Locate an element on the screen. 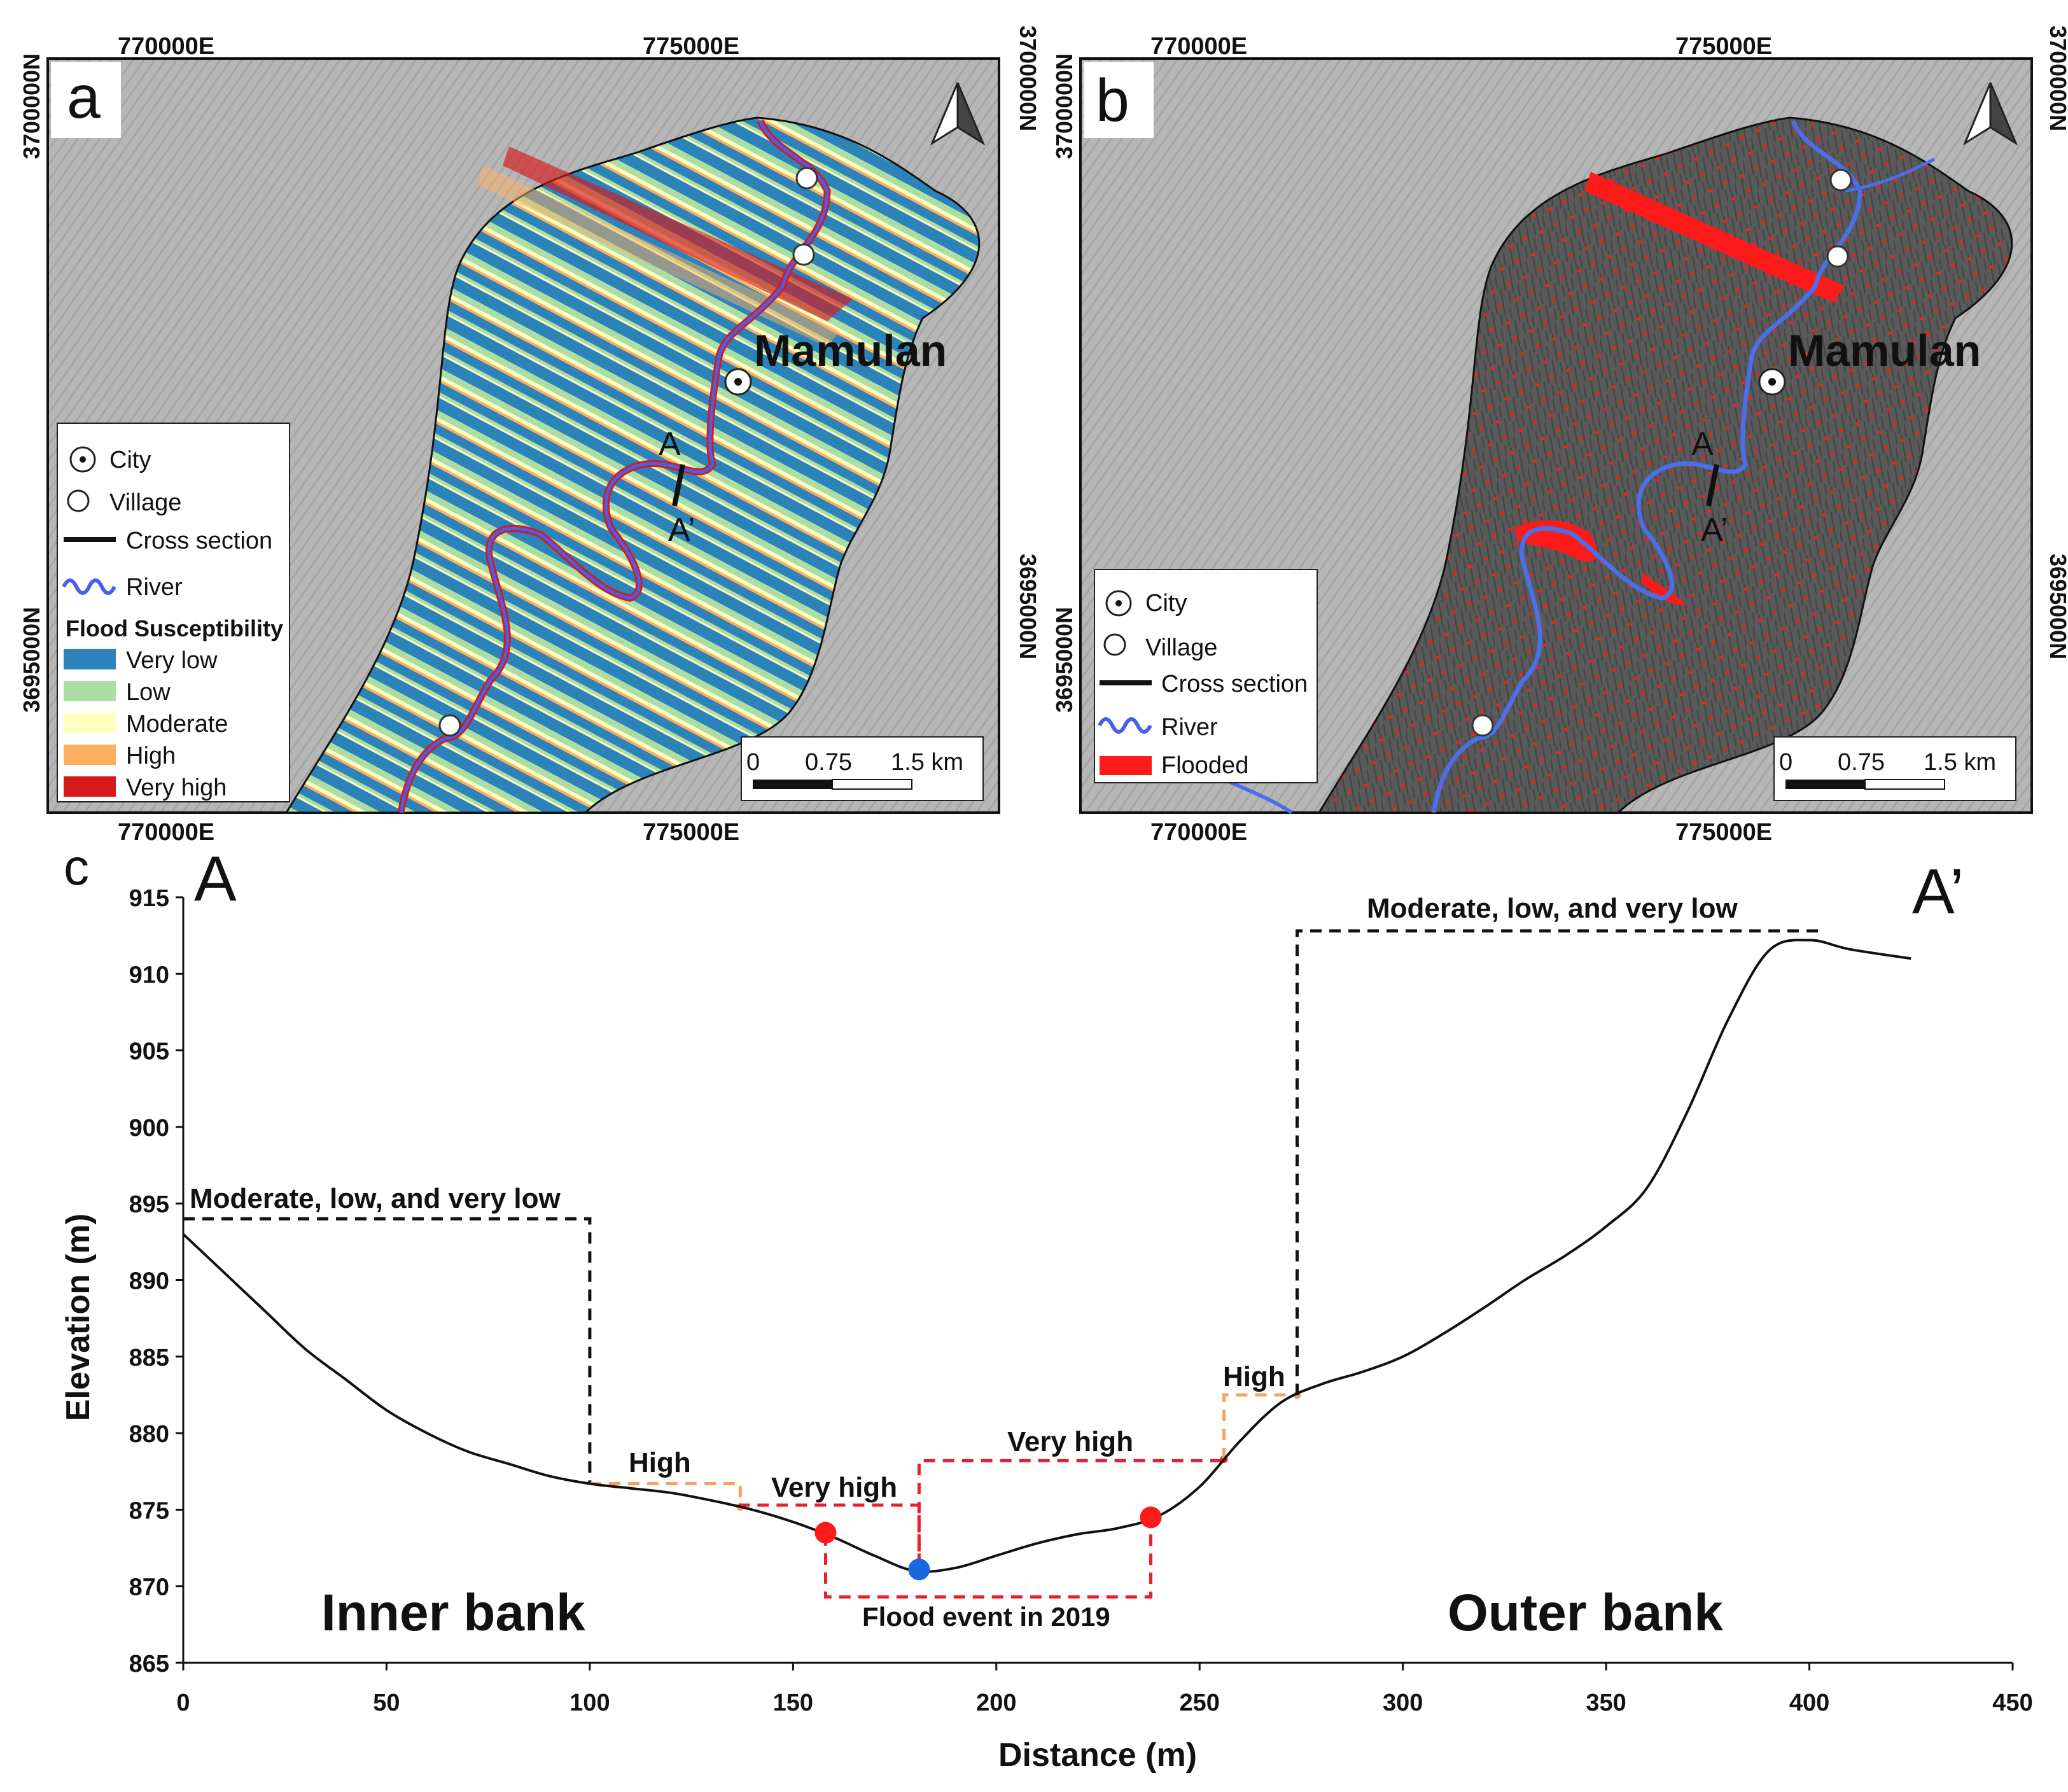  profile-markers is located at coordinates (988, 1543).